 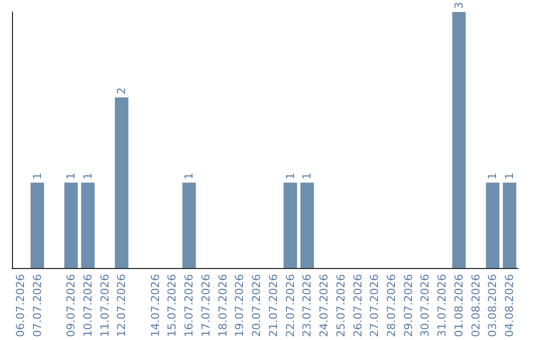 What do you see at coordinates (155, 306) in the screenshot?
I see `x-tick-label: 14.07.2026` at bounding box center [155, 306].